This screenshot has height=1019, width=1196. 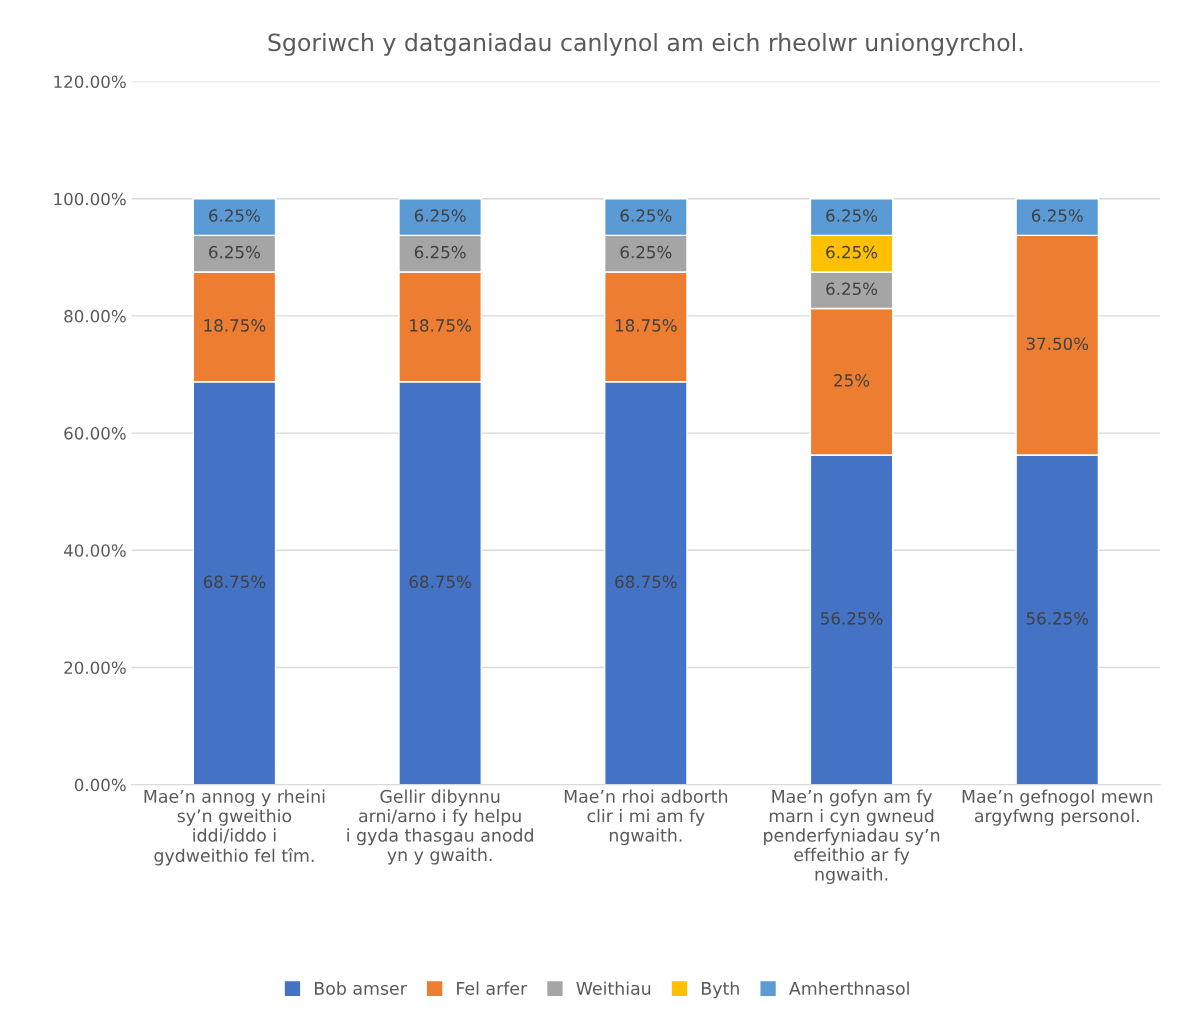 I want to click on x-tick-label: Mae’n gofyn am fy marn i cyn gwneud penderfyniadau sy’n effeithio ar fy ngwaith., so click(x=852, y=837).